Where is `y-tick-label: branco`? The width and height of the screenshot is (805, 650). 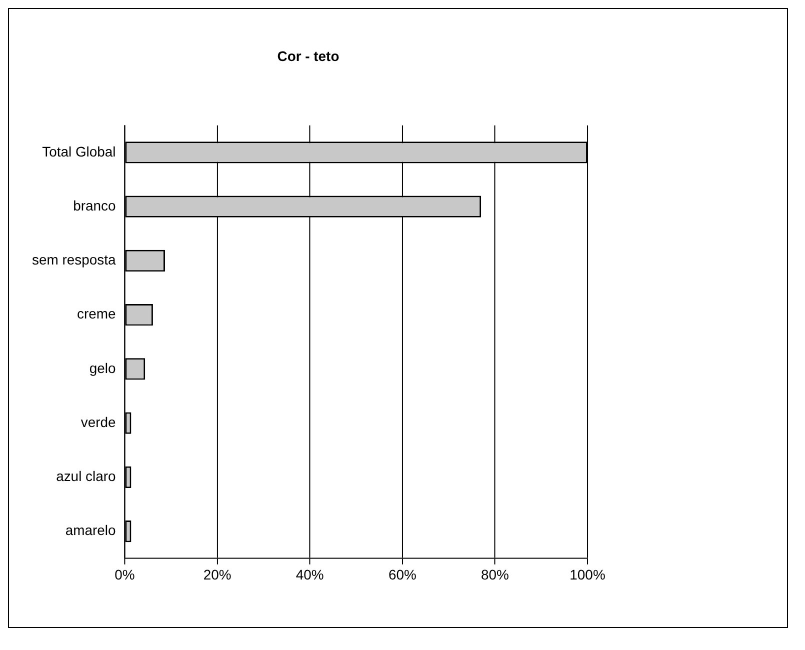 y-tick-label: branco is located at coordinates (94, 205).